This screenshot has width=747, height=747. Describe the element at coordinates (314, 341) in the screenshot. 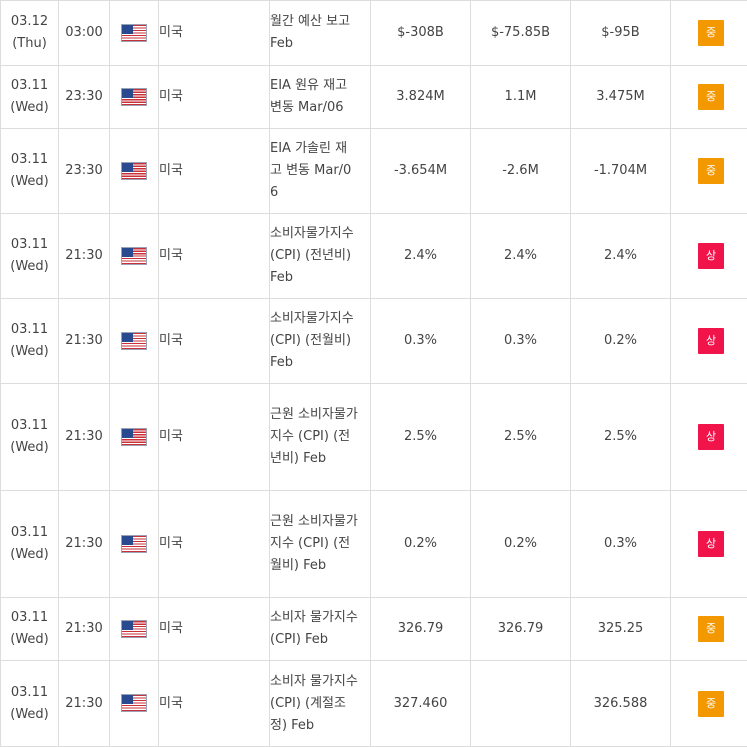

I see `event-name: 소비자물가지수 (CPI) (전월비) Feb` at that location.